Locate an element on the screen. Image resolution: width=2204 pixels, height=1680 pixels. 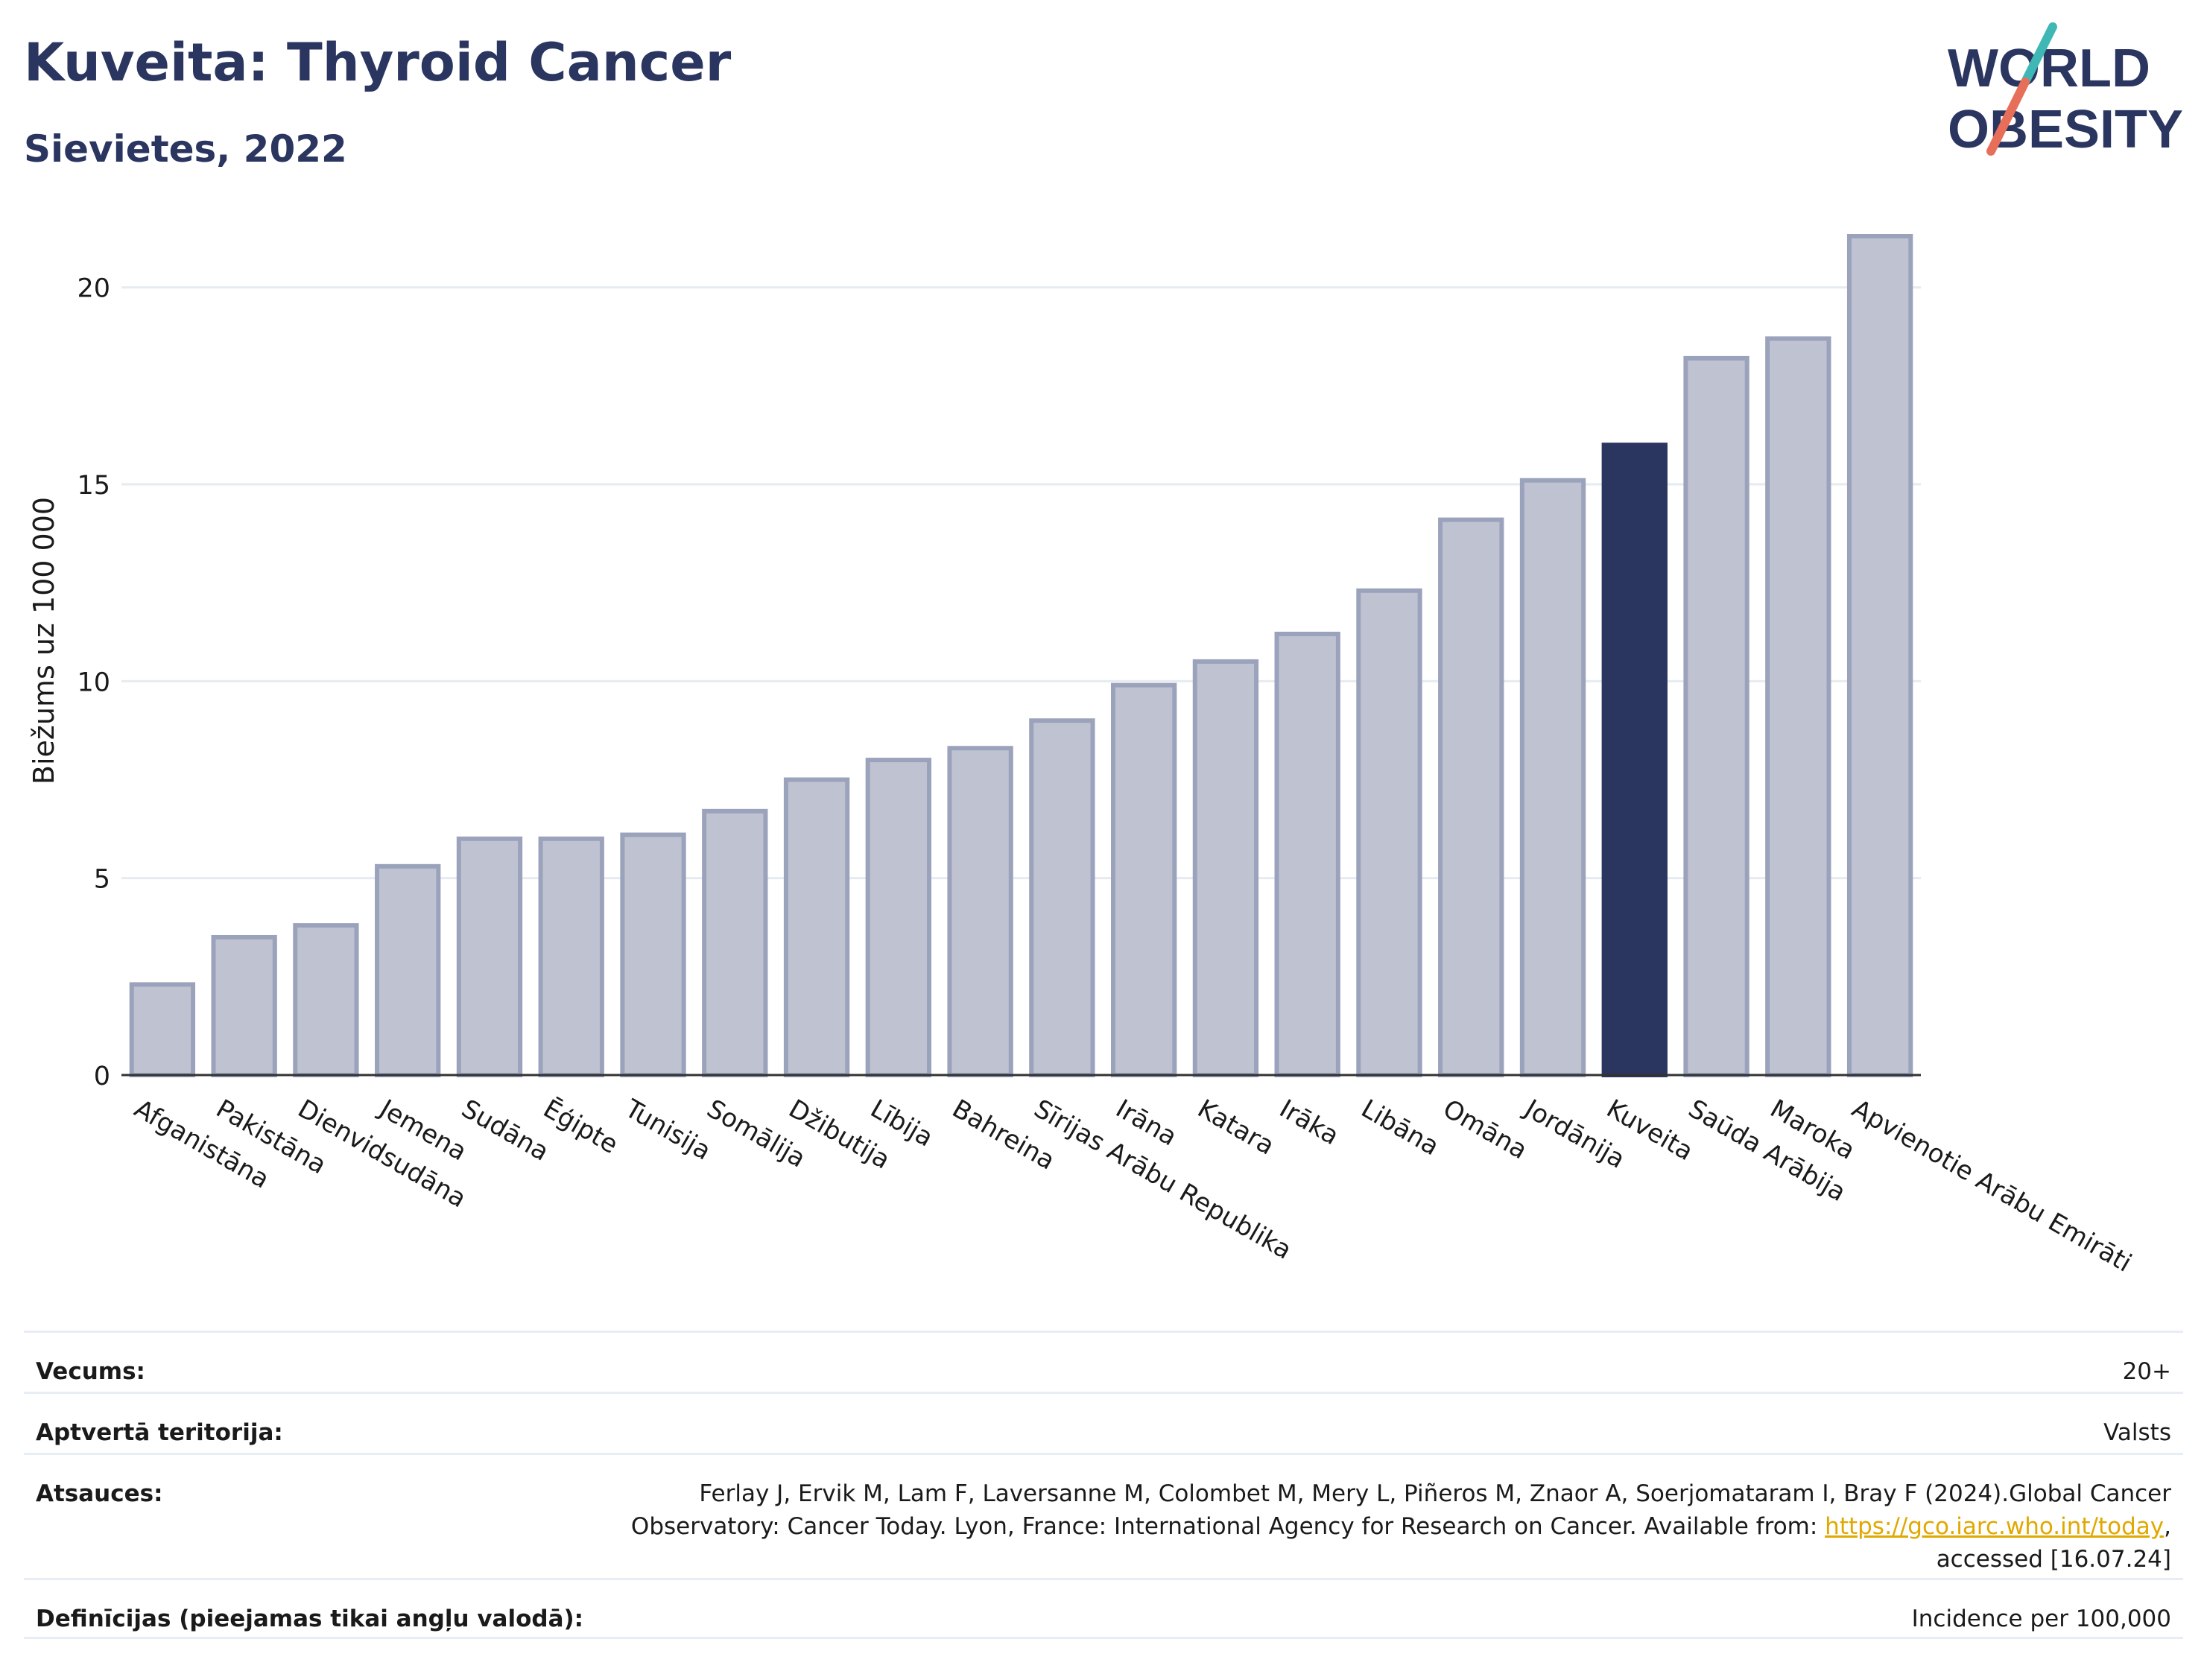
info-row-age: Vecums: 20+ is located at coordinates (1103, 1361).